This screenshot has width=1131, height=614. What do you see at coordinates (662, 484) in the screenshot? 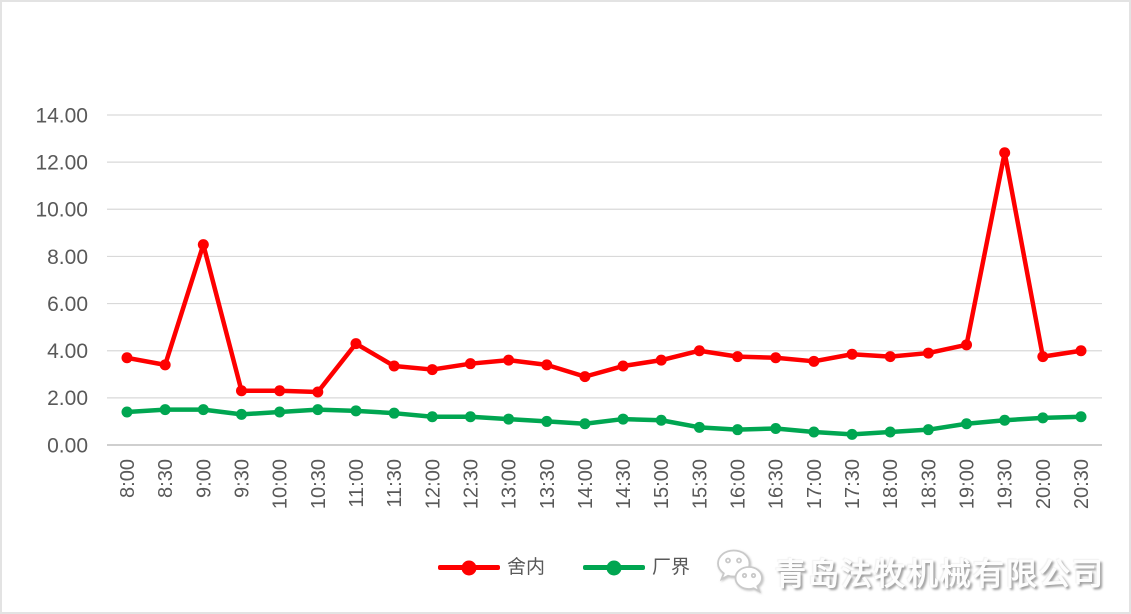
I see `x-axis-tick-label: 15:00` at bounding box center [662, 484].